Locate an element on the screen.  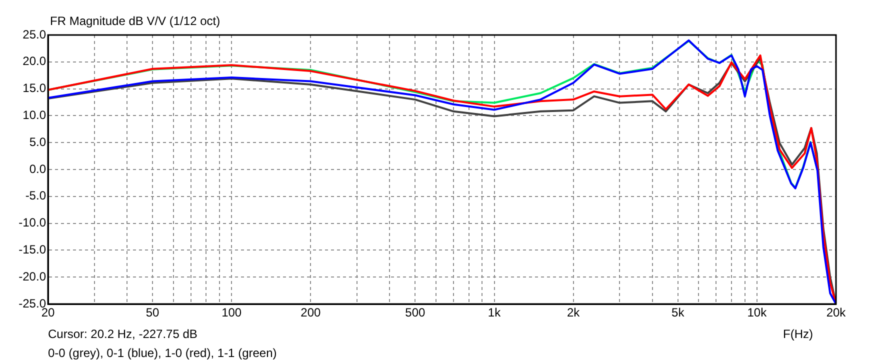
y-tick-label: -15.0 is located at coordinates (32, 249).